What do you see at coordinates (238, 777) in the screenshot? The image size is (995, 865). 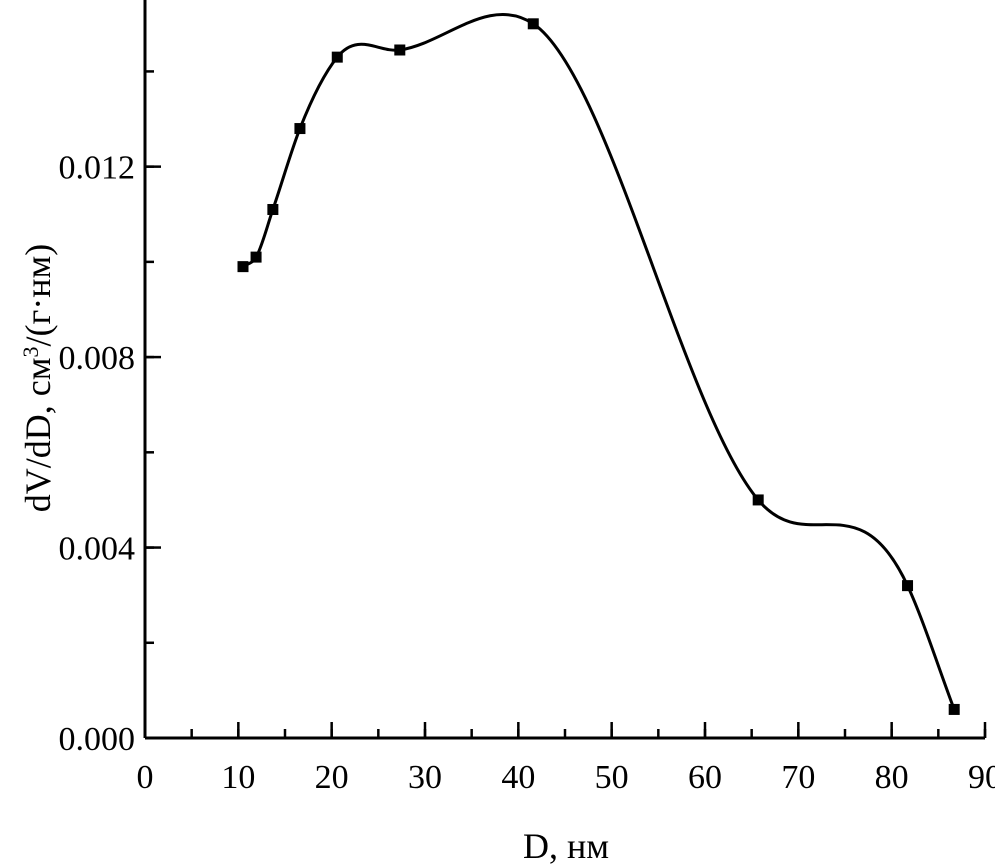 I see `x-tick-label: 10` at bounding box center [238, 777].